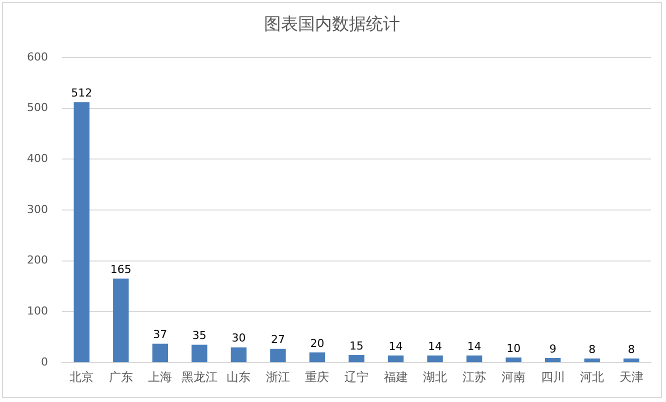 The height and width of the screenshot is (402, 666). What do you see at coordinates (435, 377) in the screenshot?
I see `x-tick-label: 湖北` at bounding box center [435, 377].